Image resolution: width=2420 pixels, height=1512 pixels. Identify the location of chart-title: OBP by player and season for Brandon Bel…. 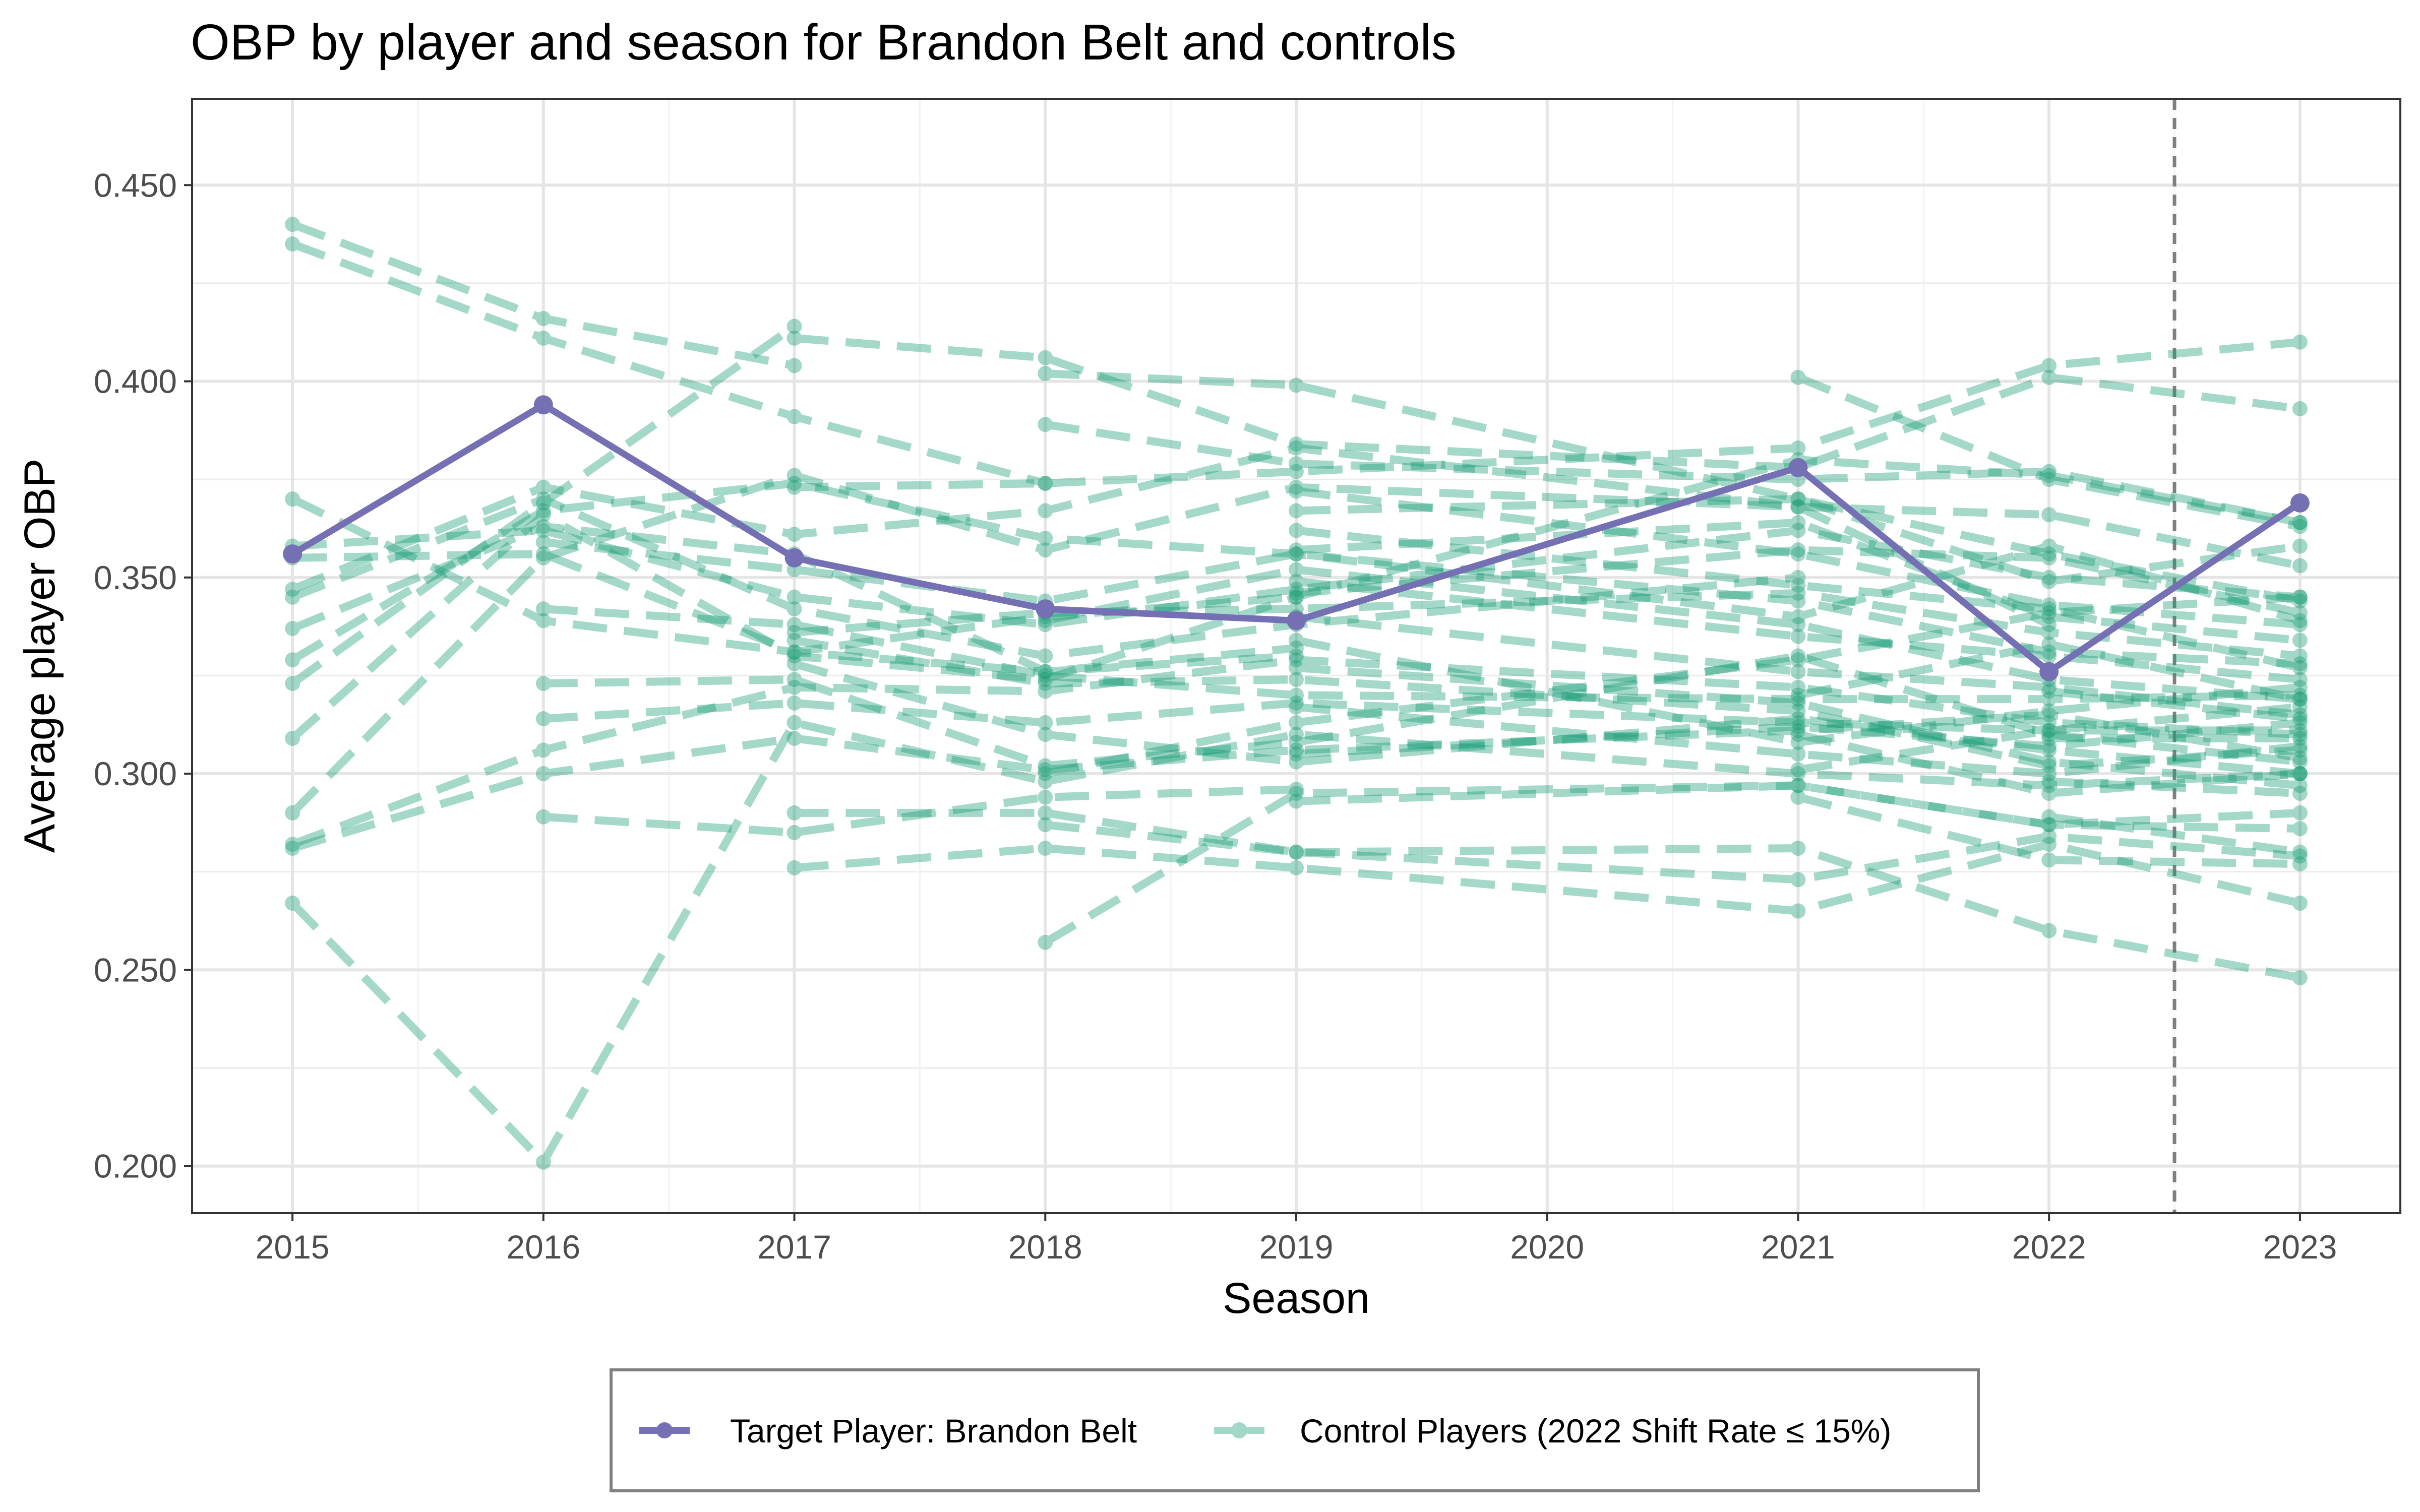
(824, 42).